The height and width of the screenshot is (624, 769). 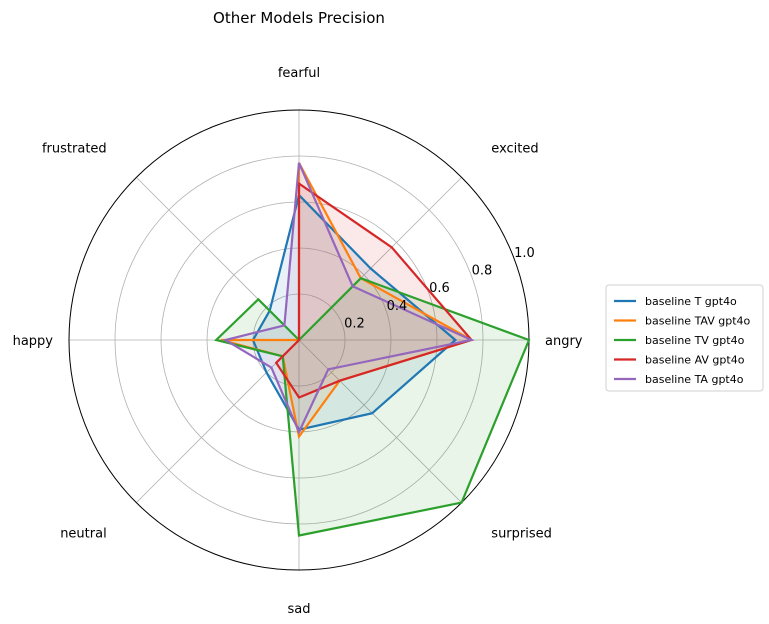 What do you see at coordinates (482, 271) in the screenshot?
I see `radial-tick-label-3: 0.8` at bounding box center [482, 271].